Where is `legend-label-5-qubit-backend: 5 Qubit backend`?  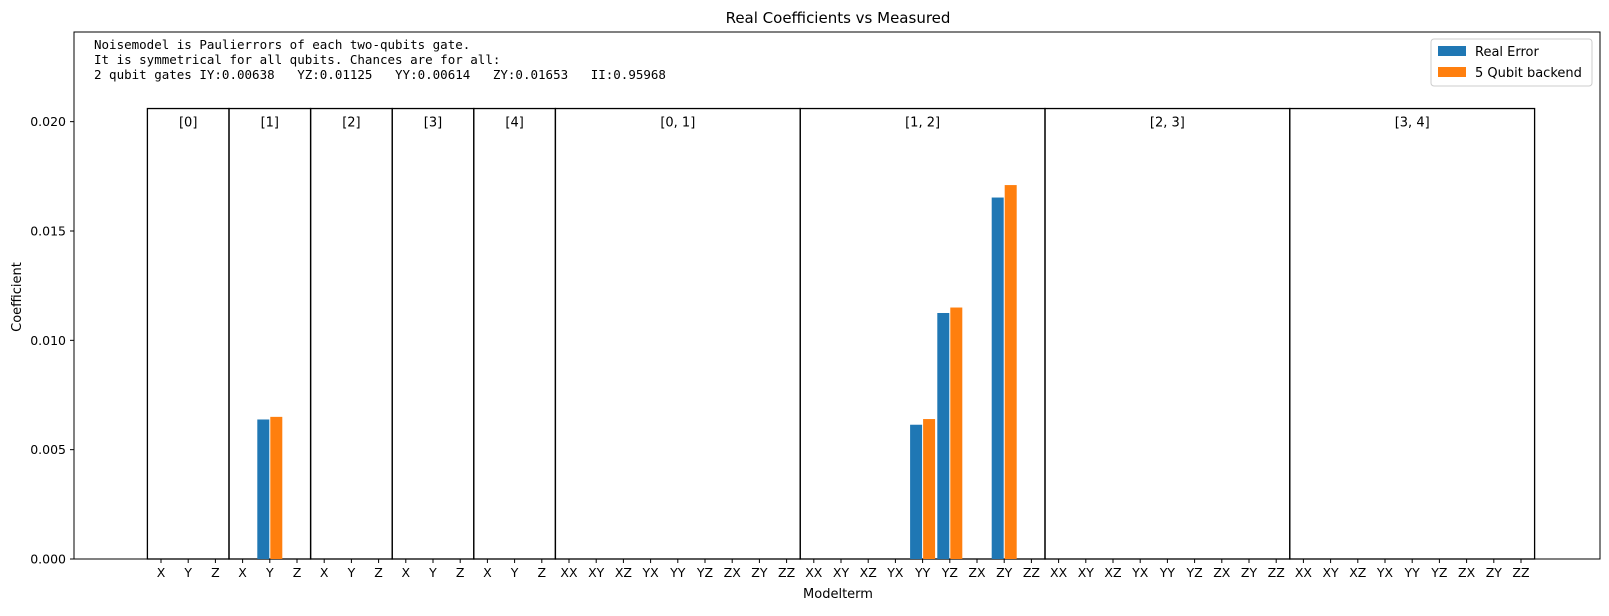 legend-label-5-qubit-backend: 5 Qubit backend is located at coordinates (1528, 73).